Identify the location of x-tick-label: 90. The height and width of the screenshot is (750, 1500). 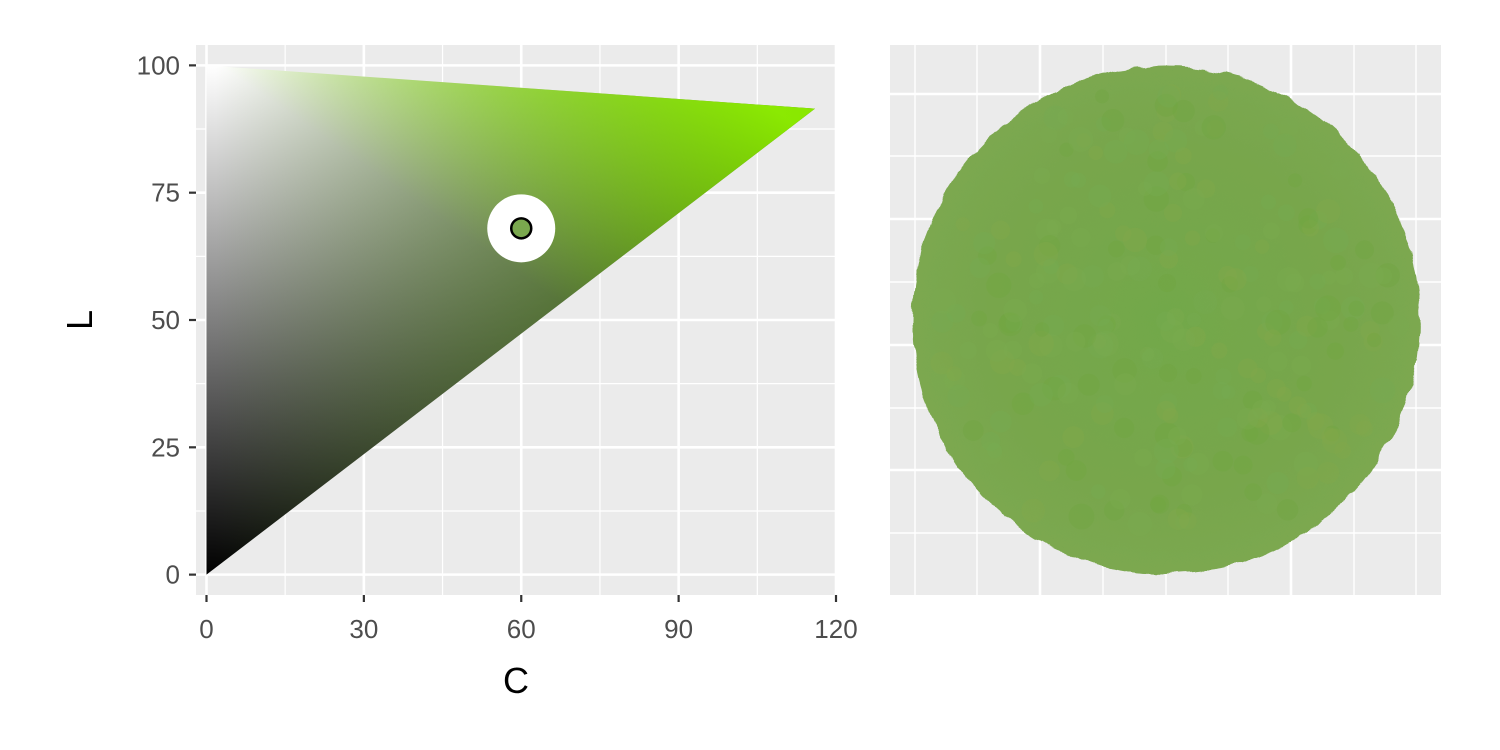
(678, 629).